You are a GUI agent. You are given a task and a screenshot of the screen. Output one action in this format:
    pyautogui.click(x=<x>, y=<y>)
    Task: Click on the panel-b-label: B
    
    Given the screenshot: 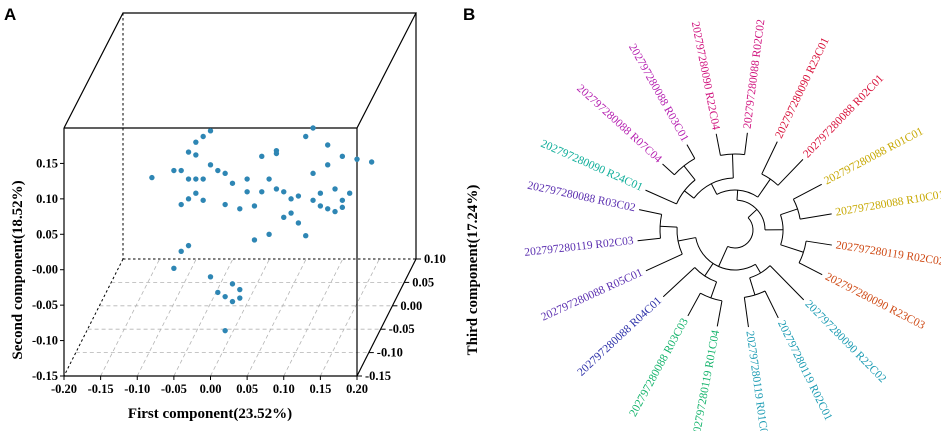 What is the action you would take?
    pyautogui.click(x=469, y=14)
    